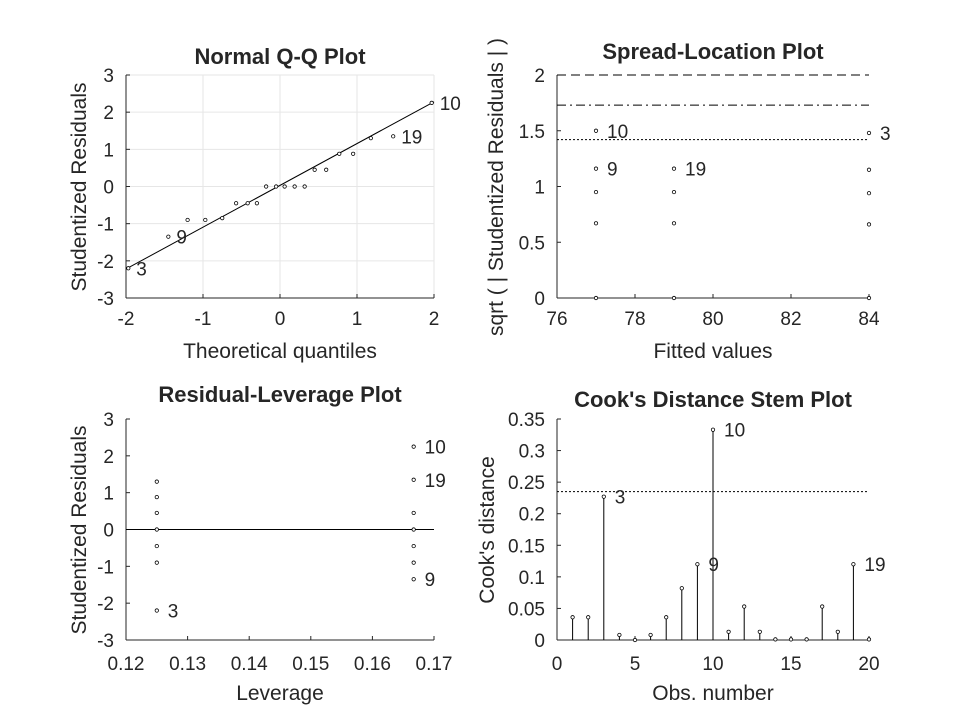  Describe the element at coordinates (280, 185) in the screenshot. I see `qq-reference-line` at that location.